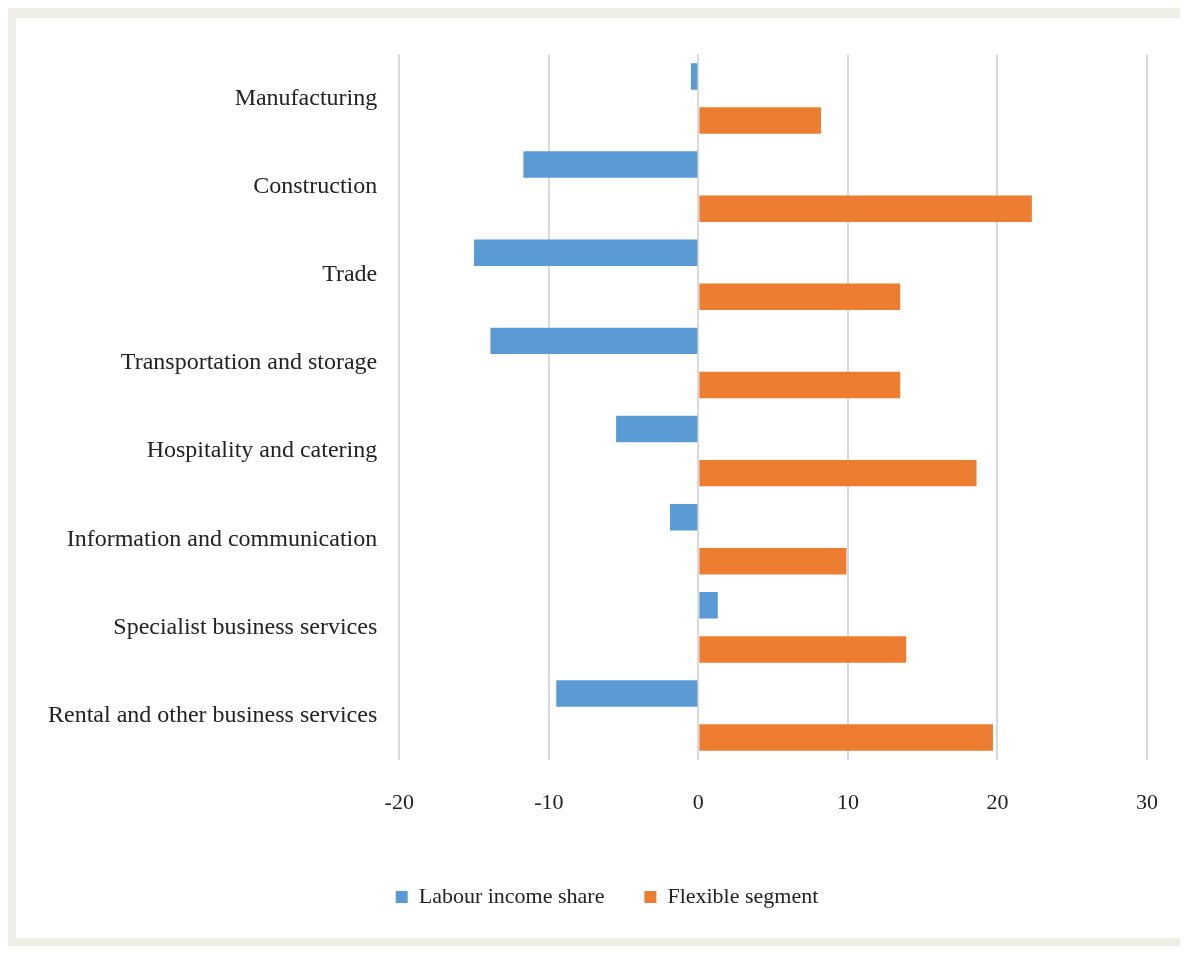 The width and height of the screenshot is (1188, 953). I want to click on y-tick-label: Specialist business services, so click(245, 625).